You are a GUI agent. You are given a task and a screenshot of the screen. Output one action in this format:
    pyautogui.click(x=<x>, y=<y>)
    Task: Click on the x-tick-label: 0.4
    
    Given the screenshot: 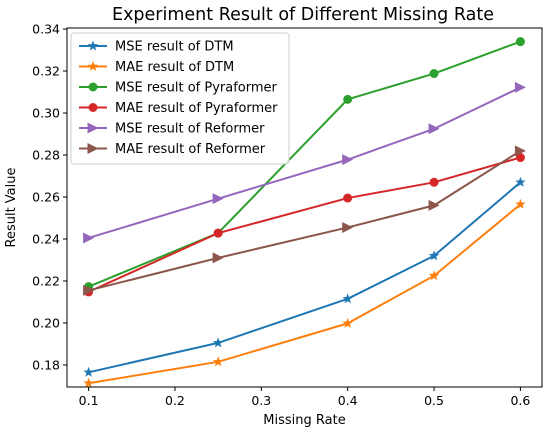 What is the action you would take?
    pyautogui.click(x=348, y=400)
    